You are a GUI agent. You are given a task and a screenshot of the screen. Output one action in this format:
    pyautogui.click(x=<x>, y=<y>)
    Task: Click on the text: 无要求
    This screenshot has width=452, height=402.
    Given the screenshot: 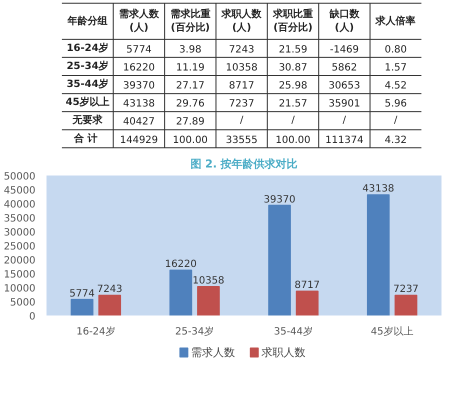 What is the action you would take?
    pyautogui.click(x=88, y=120)
    